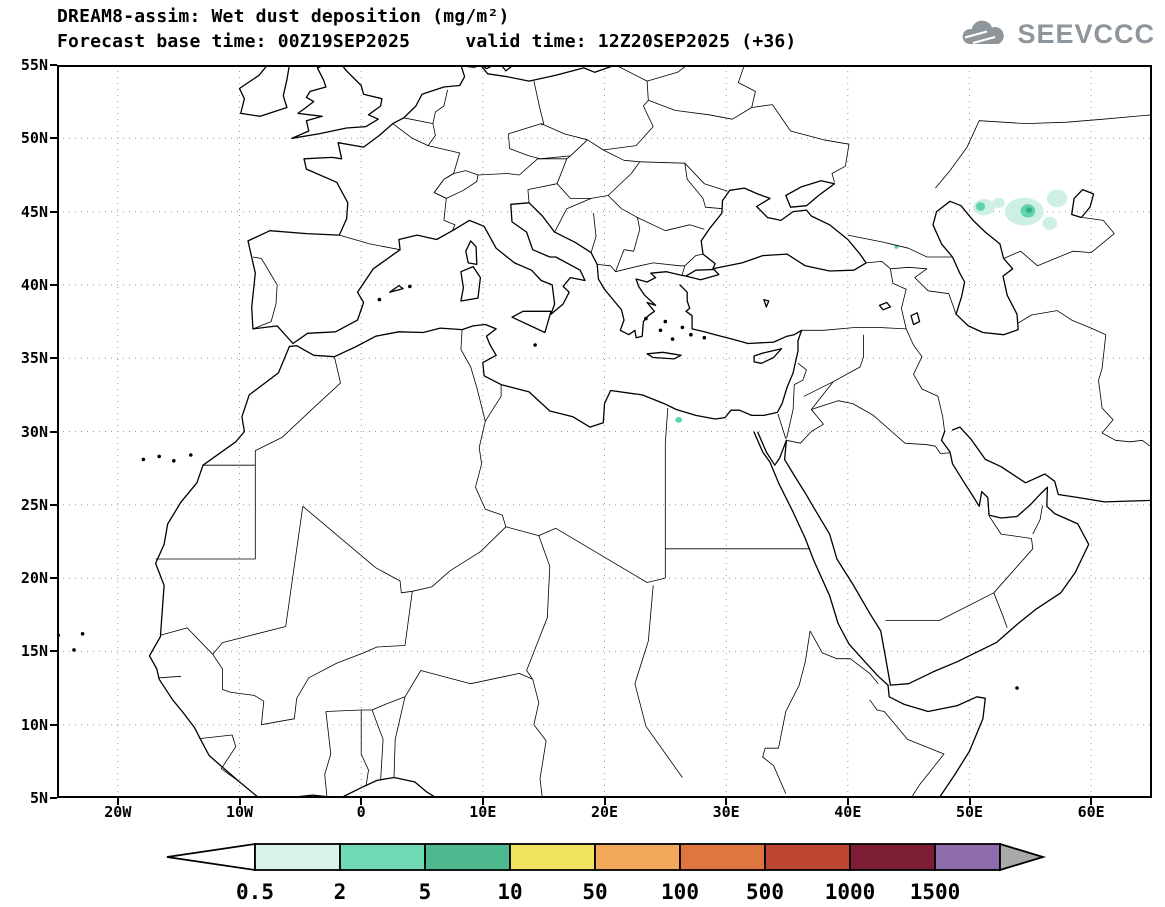  What do you see at coordinates (34, 358) in the screenshot?
I see `lat-tick-label: 35N` at bounding box center [34, 358].